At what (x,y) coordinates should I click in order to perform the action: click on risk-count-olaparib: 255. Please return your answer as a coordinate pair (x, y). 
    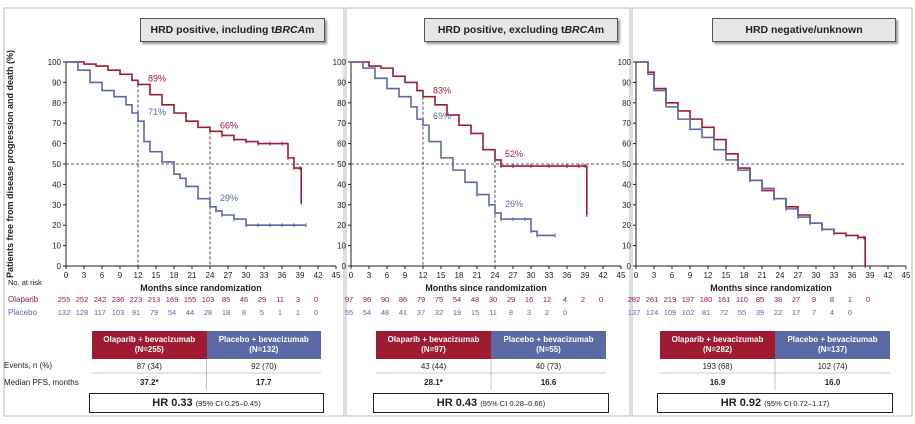
    Looking at the image, I should click on (64, 299).